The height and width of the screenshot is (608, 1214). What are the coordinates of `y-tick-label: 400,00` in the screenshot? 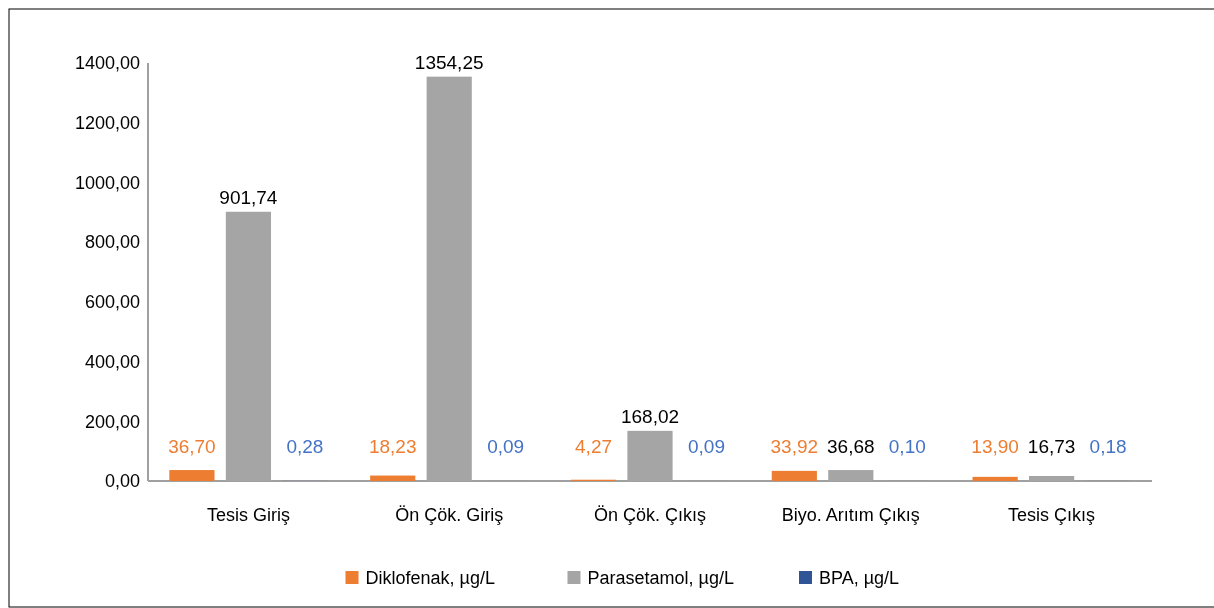 It's located at (112, 361).